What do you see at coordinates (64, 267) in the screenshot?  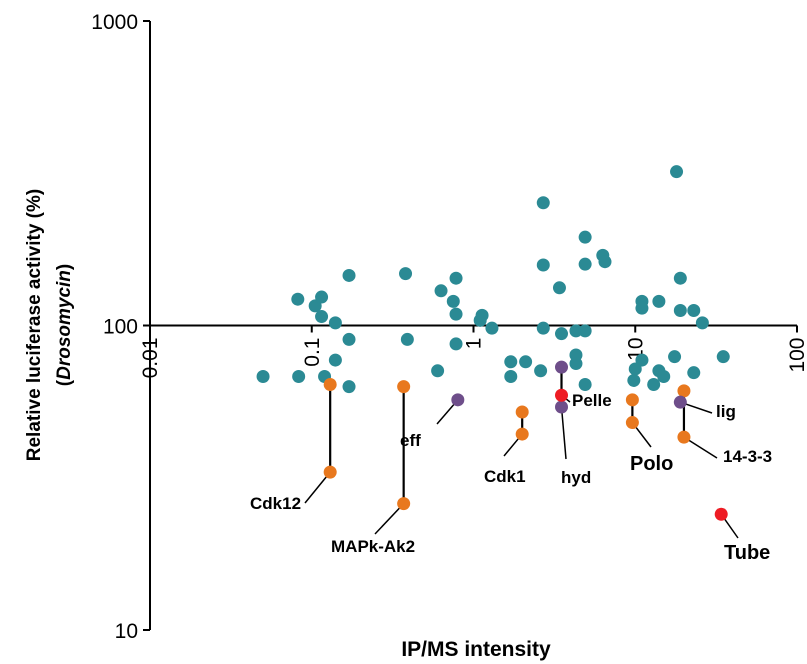 I see `y-axis-label-close: )` at bounding box center [64, 267].